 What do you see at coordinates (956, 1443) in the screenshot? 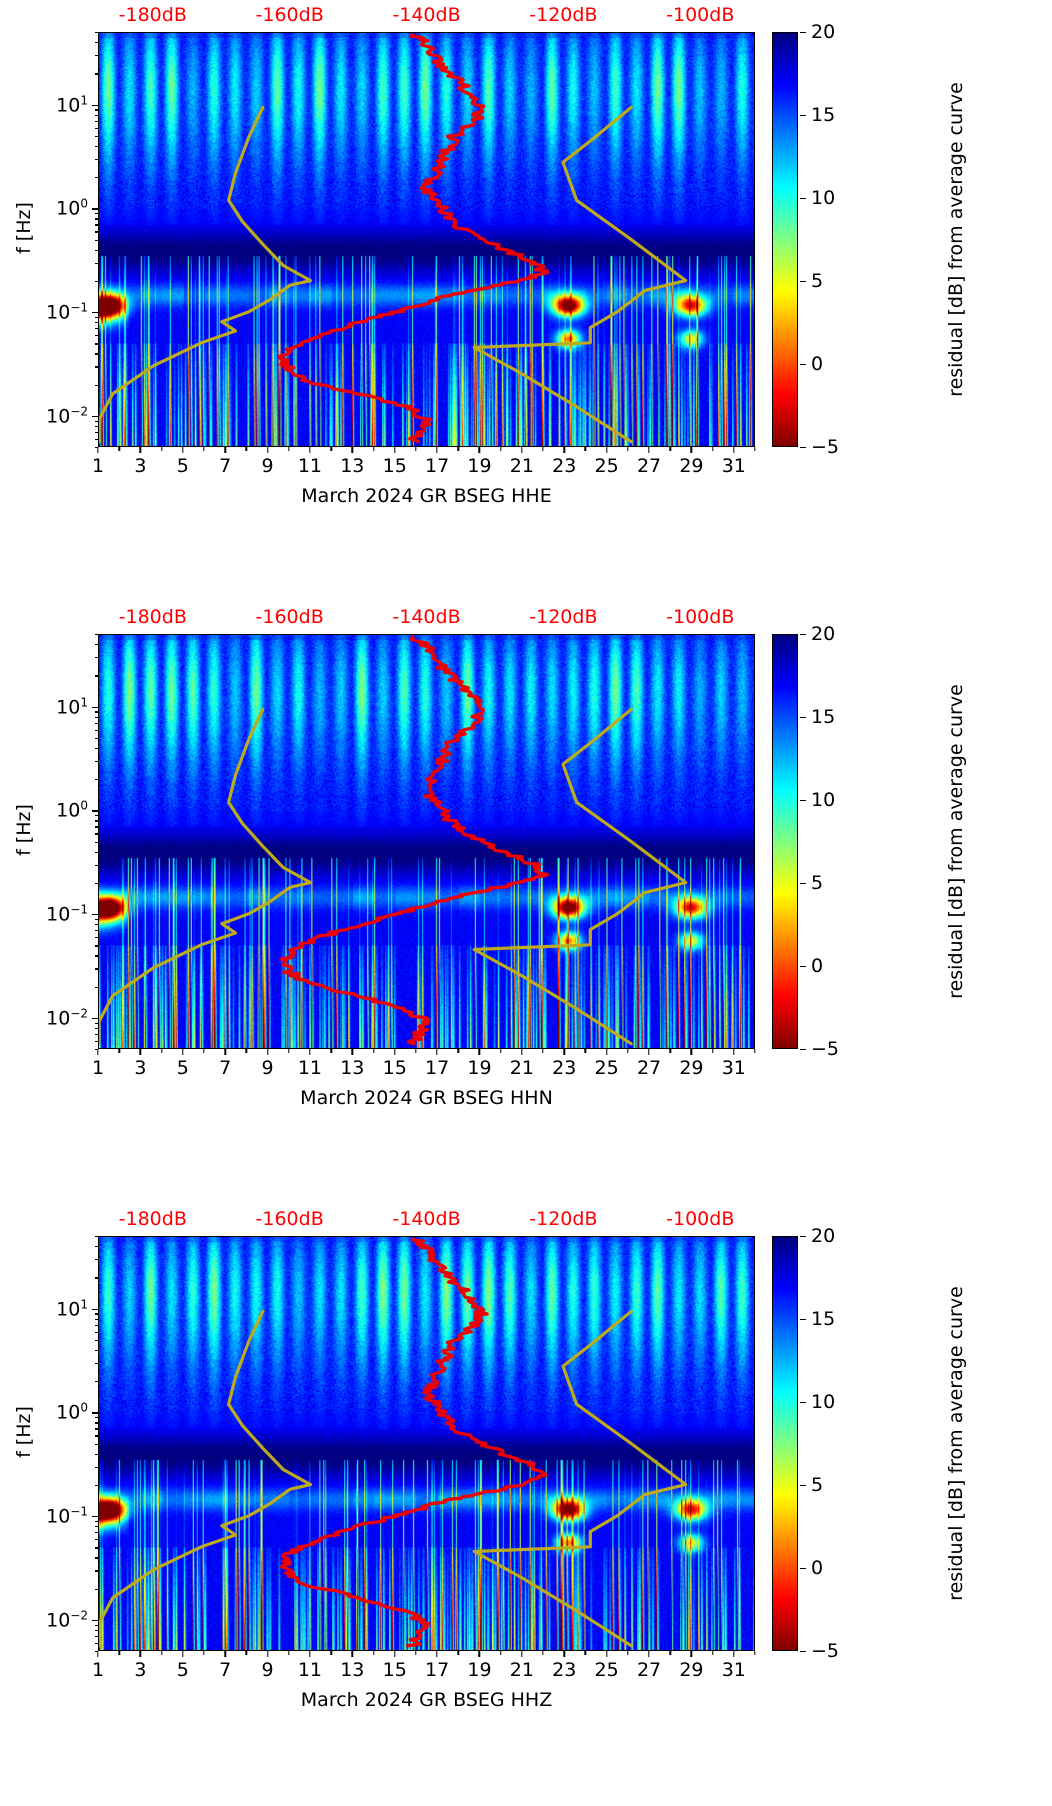
I see `colorbar-title-2: residual [dB] from average curve` at bounding box center [956, 1443].